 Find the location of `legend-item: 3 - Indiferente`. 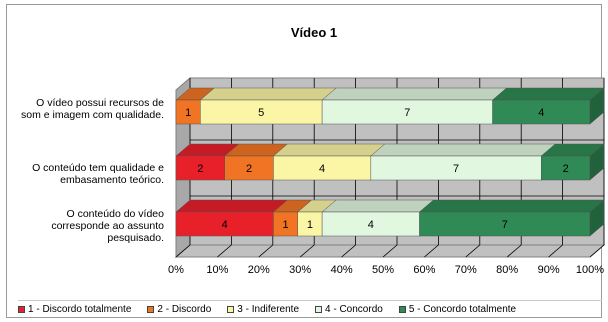

legend-item: 3 - Indiferente is located at coordinates (263, 309).